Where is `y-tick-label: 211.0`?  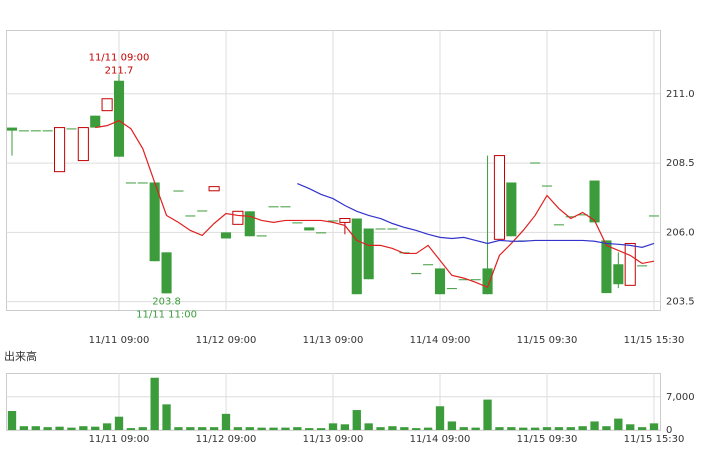
y-tick-label: 211.0 is located at coordinates (680, 94).